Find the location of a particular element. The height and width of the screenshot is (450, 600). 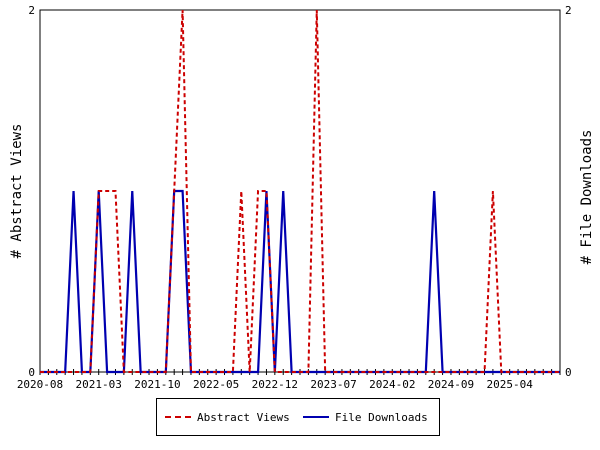

y-left-axis-title: # Abstract Views is located at coordinates (17, 191).